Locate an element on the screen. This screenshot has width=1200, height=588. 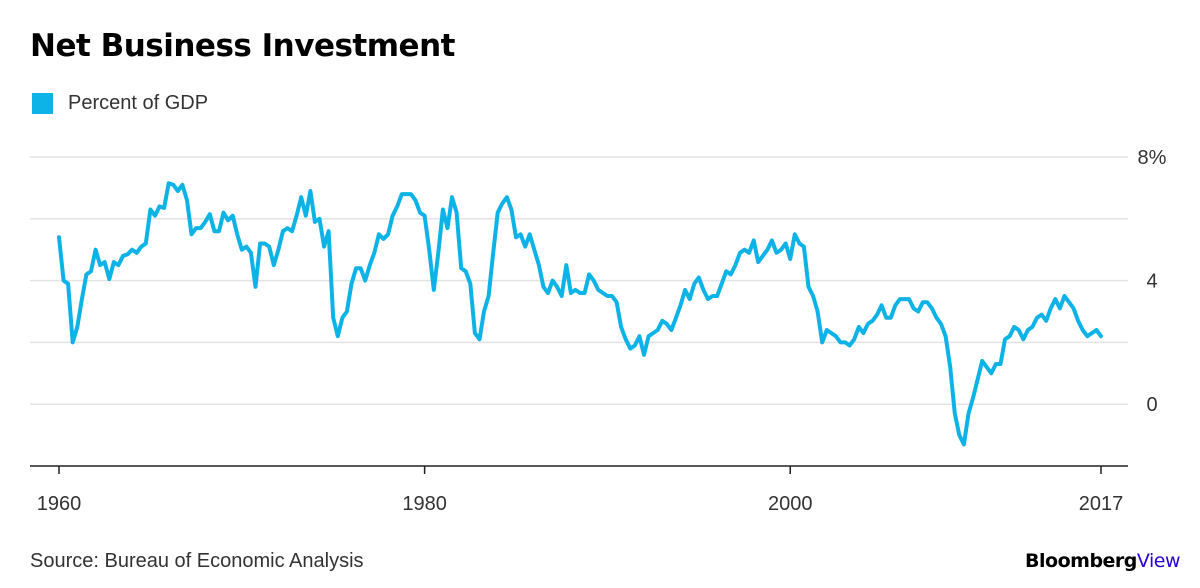
legend: Percent of GDP is located at coordinates (120, 103).